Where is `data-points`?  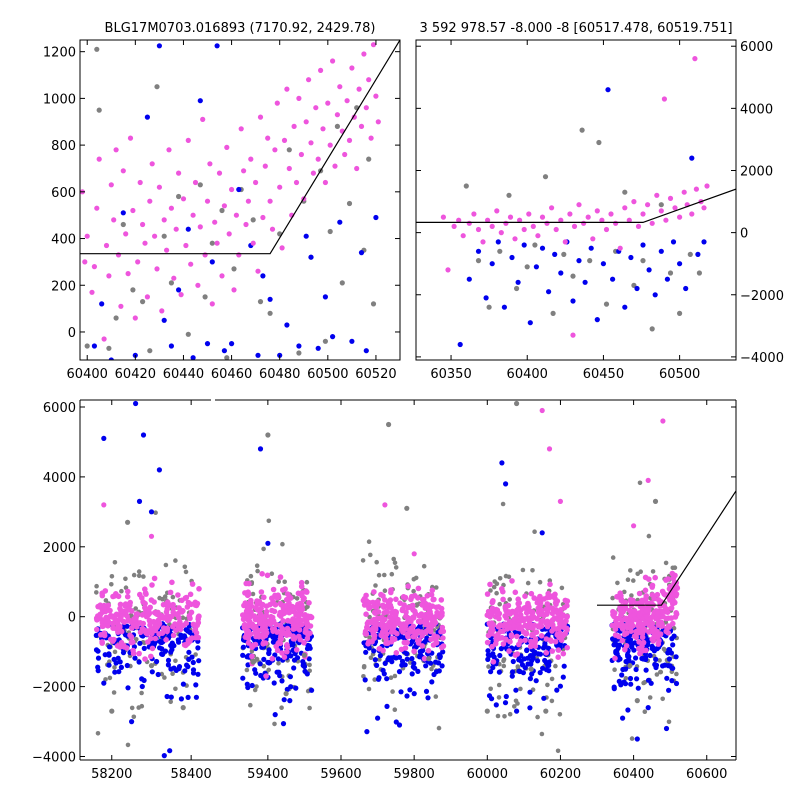 data-points is located at coordinates (576, 202).